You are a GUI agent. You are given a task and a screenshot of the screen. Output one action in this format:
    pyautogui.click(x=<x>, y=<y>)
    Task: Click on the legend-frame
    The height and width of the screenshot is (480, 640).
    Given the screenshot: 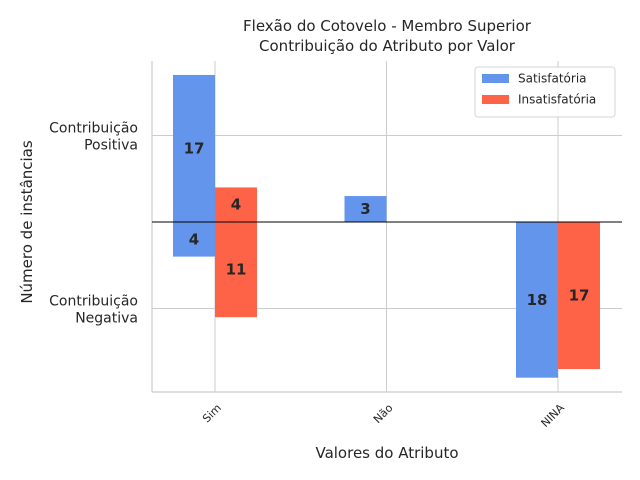 What is the action you would take?
    pyautogui.click(x=545, y=92)
    